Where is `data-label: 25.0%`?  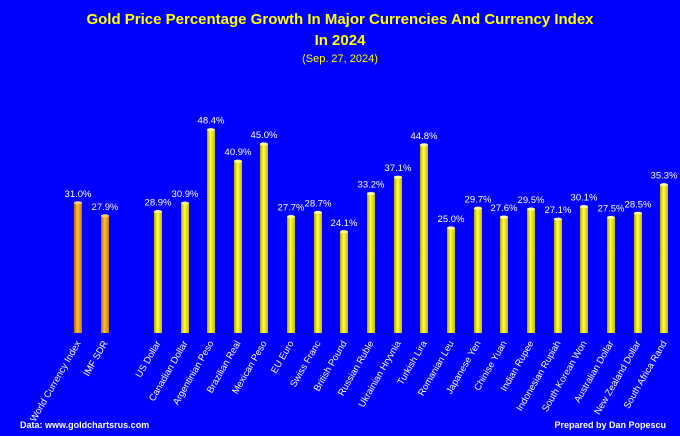 data-label: 25.0% is located at coordinates (451, 219).